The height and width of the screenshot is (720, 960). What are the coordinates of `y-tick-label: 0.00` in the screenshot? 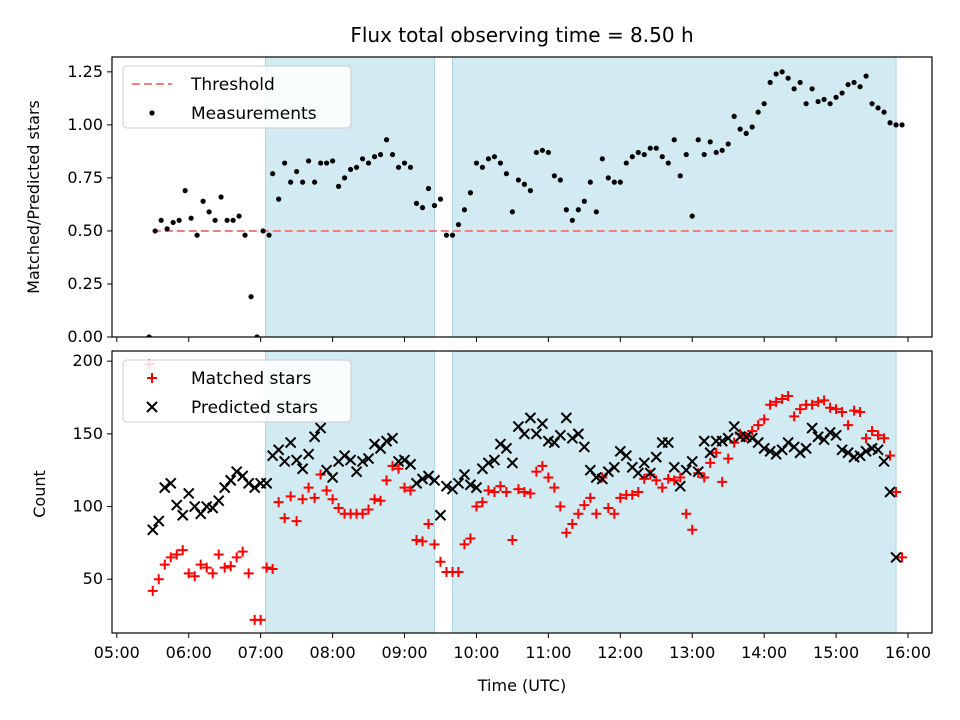 It's located at (85, 336).